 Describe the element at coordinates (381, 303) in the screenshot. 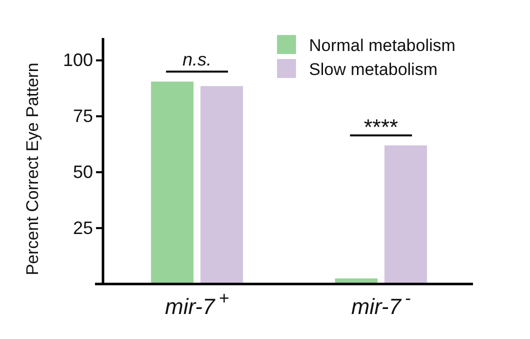

I see `x-tick-label: mir-7$^{-}$` at that location.